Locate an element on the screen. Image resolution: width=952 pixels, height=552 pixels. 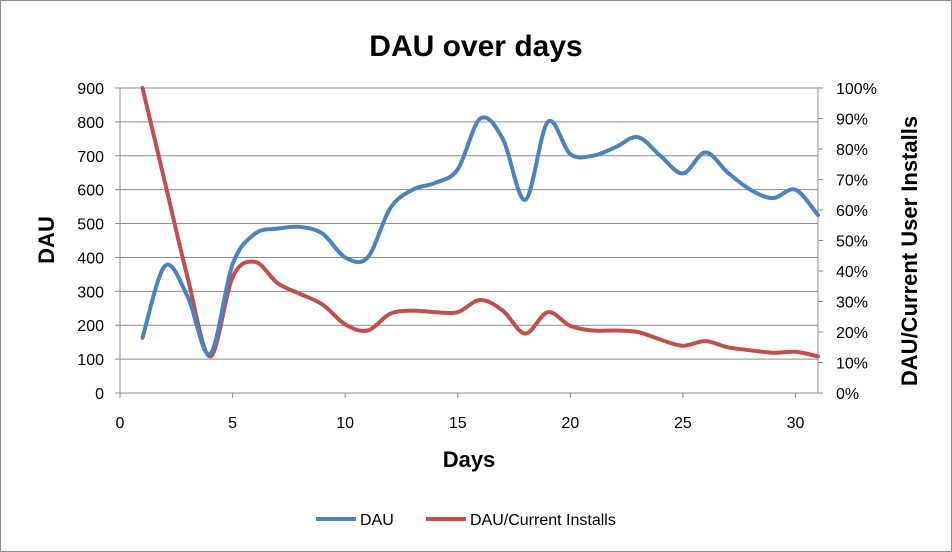
x-tick-label-2: 10 is located at coordinates (345, 423).